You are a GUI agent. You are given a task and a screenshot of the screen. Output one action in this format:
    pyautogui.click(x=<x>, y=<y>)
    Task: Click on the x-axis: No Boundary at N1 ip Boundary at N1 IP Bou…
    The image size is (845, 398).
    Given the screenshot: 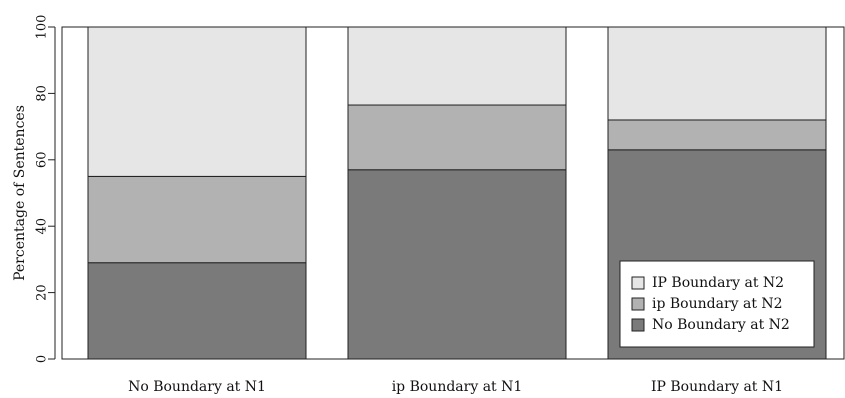 What is the action you would take?
    pyautogui.click(x=455, y=387)
    